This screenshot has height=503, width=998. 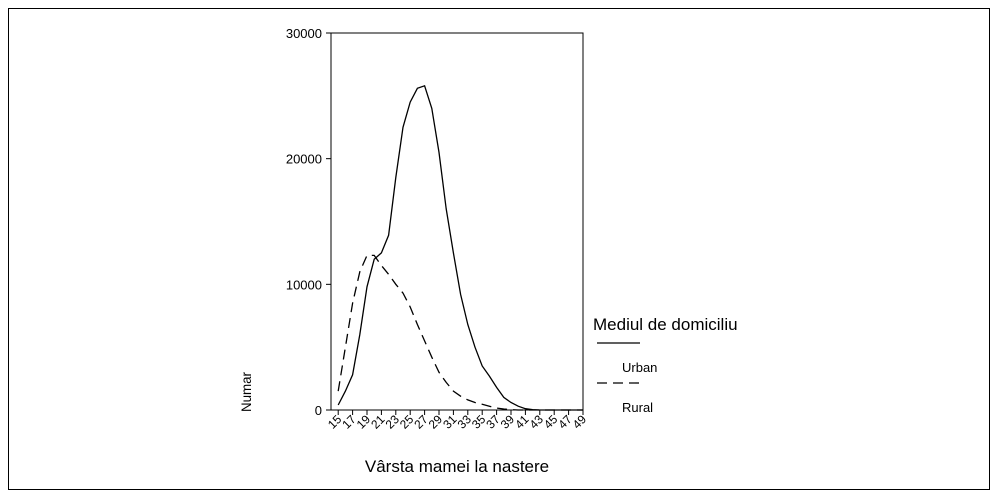 What do you see at coordinates (318, 410) in the screenshot?
I see `y-tick-label: 0` at bounding box center [318, 410].